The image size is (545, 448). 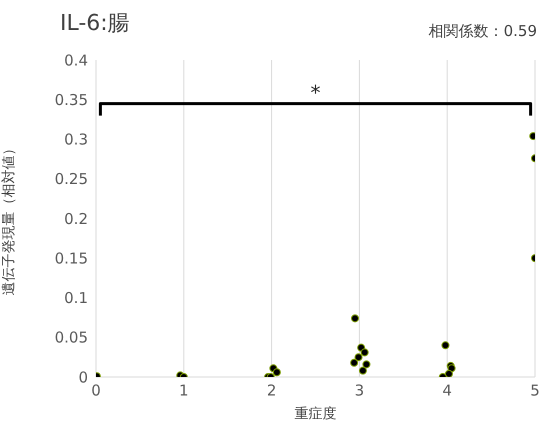 I want to click on x-tick-label: 2, so click(x=271, y=391).